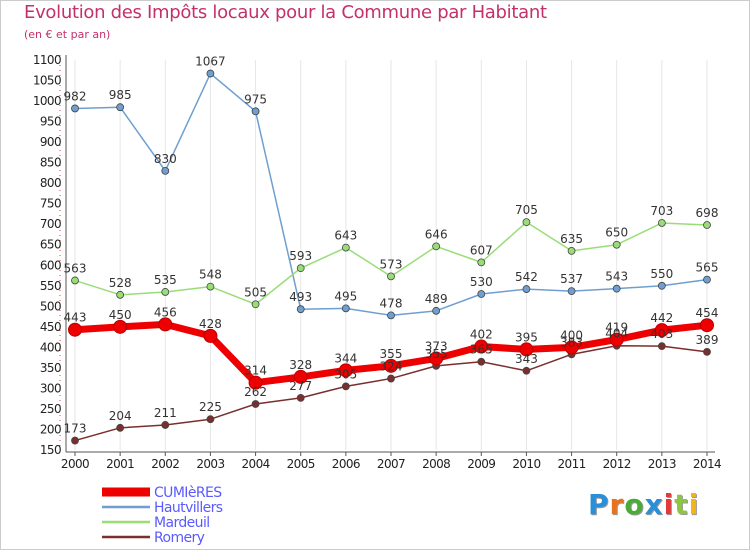 The height and width of the screenshot is (550, 750). What do you see at coordinates (50, 429) in the screenshot?
I see `y-tick-label: 200` at bounding box center [50, 429].